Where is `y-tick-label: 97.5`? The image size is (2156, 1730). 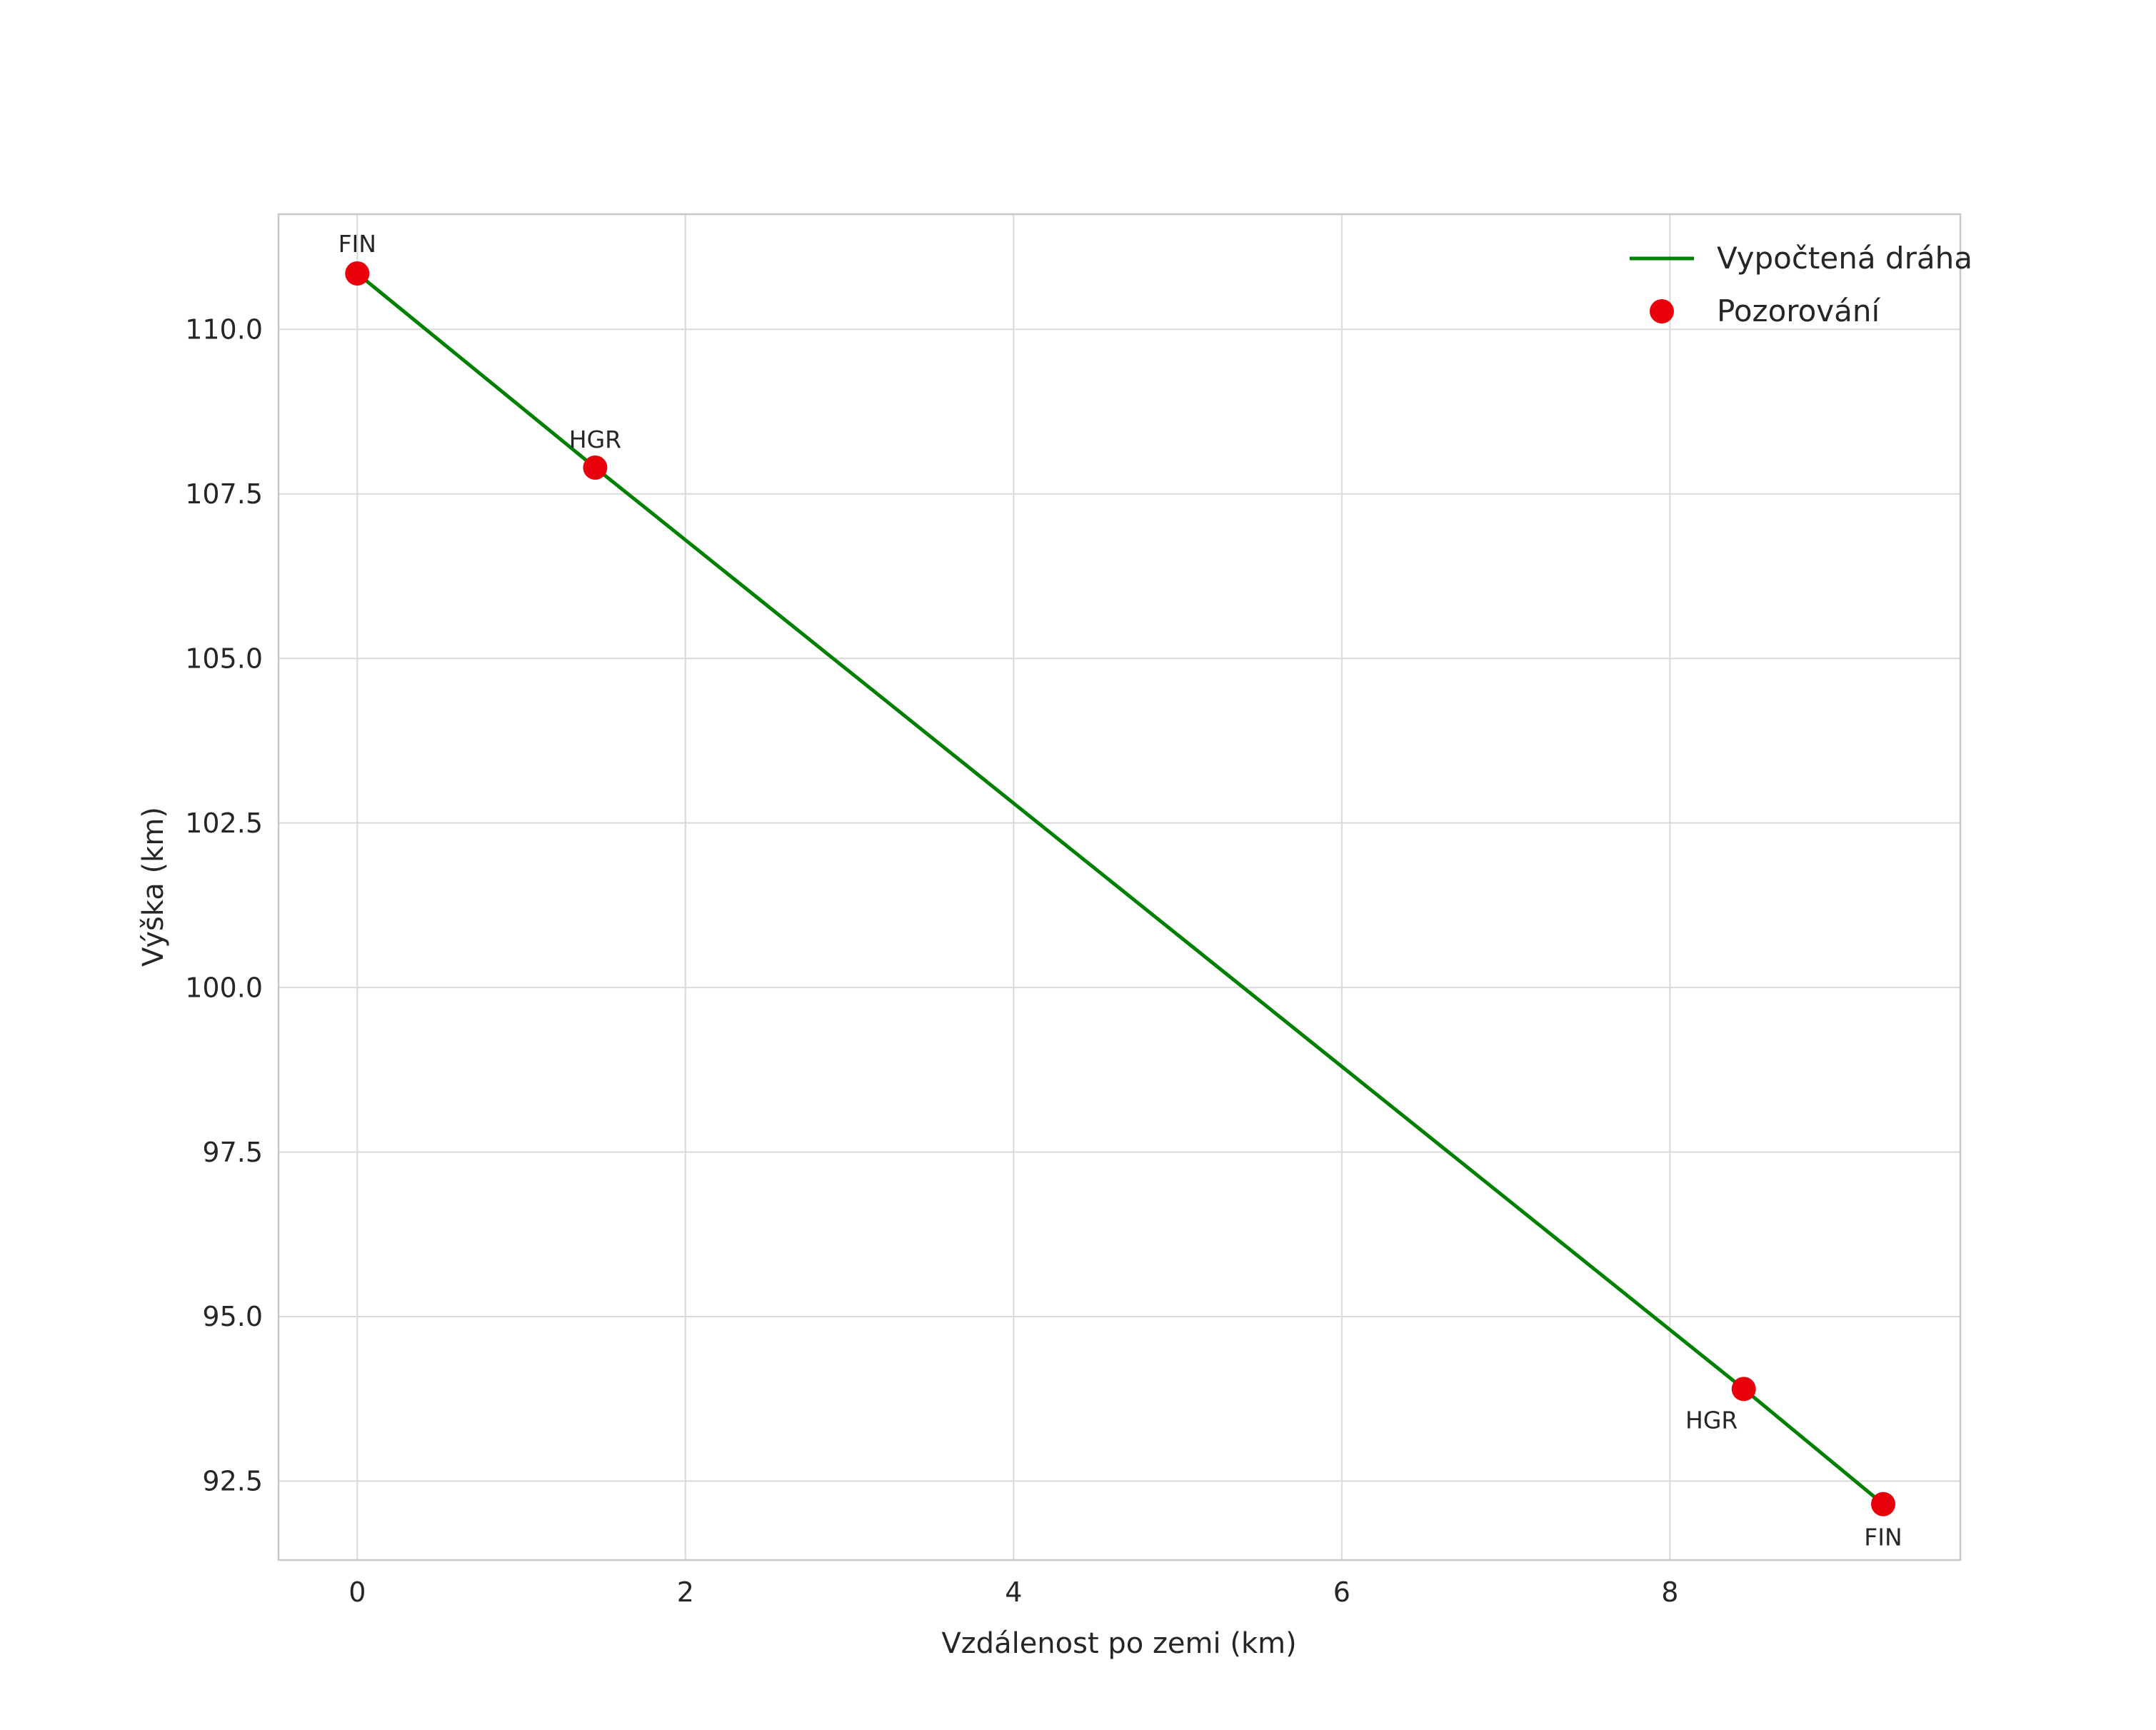
y-tick-label: 97.5 is located at coordinates (233, 1152).